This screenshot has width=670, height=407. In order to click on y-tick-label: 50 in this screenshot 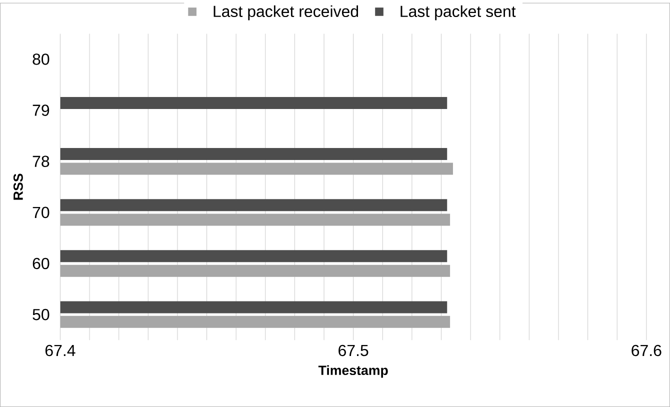, I will do `click(41, 314)`.